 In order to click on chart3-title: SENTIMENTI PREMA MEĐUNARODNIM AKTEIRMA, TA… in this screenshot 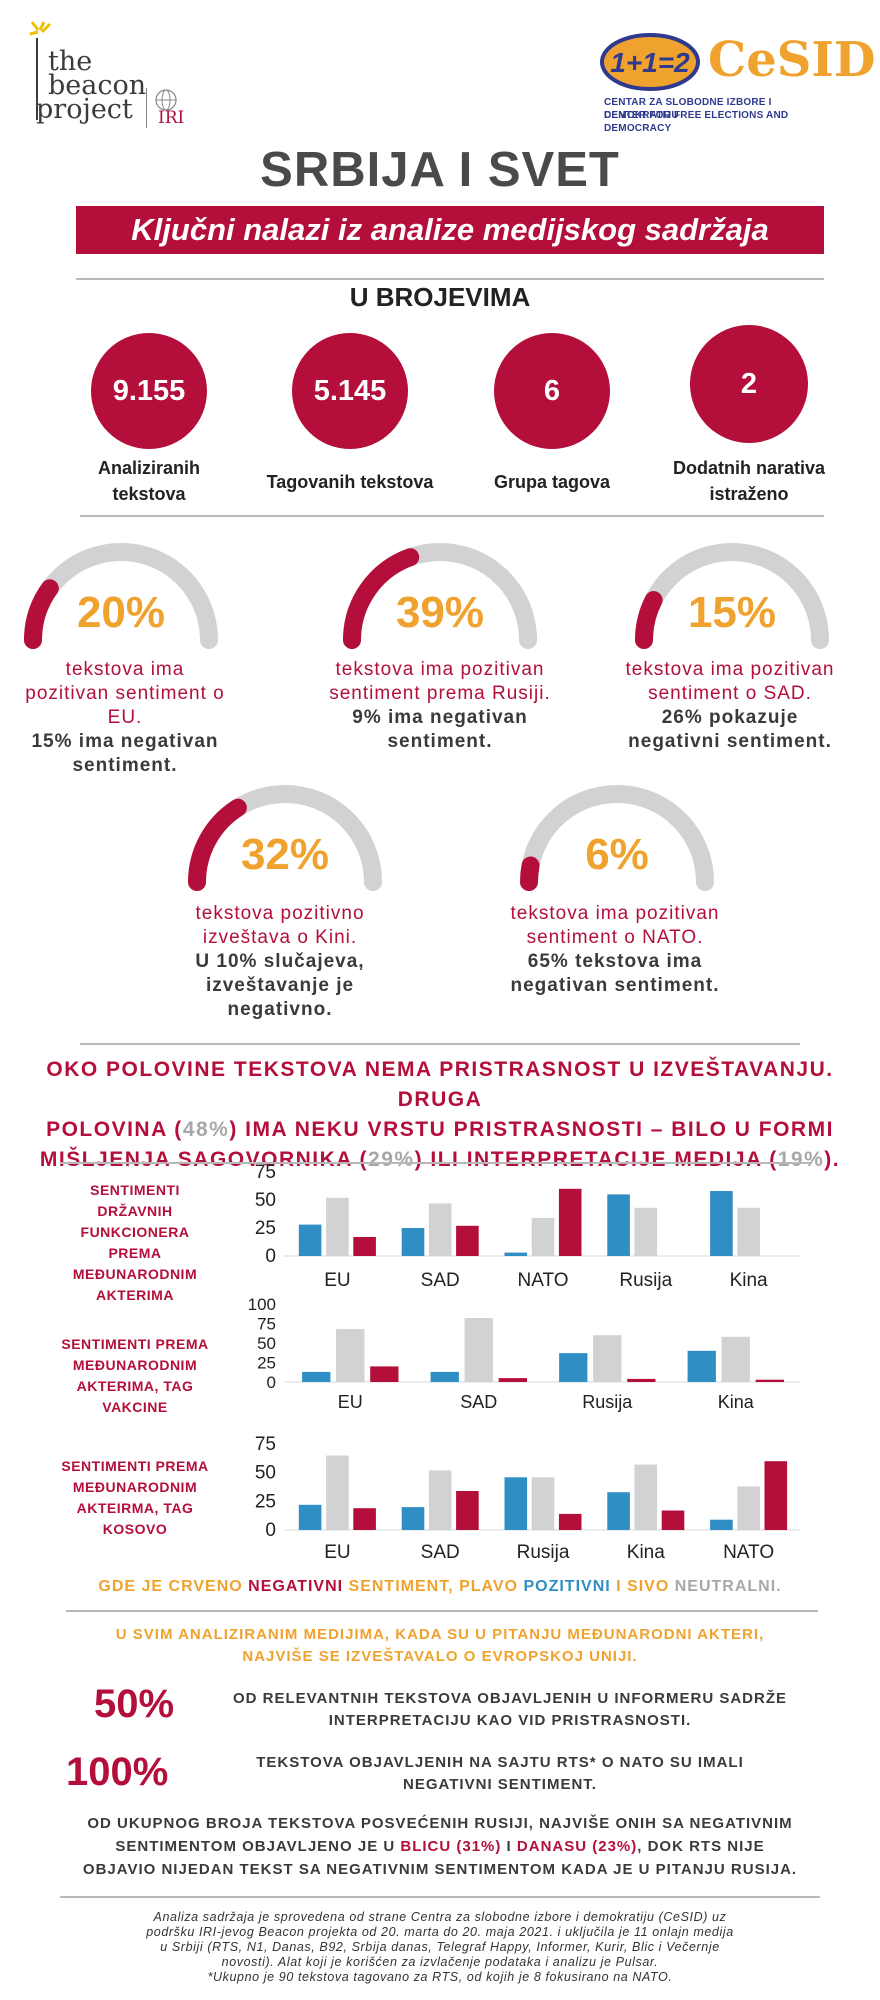, I will do `click(135, 1498)`.